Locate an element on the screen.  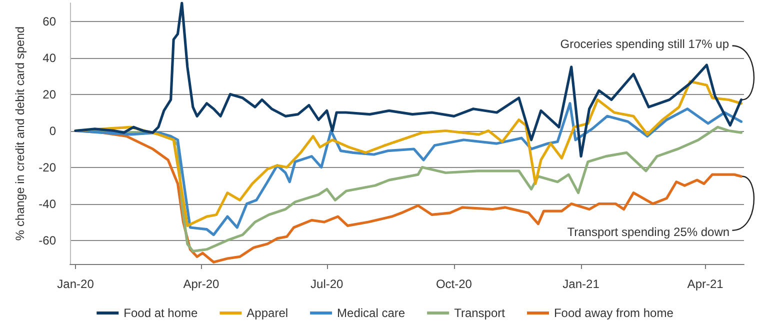
x-tick-label: Apr-21 is located at coordinates (705, 284).